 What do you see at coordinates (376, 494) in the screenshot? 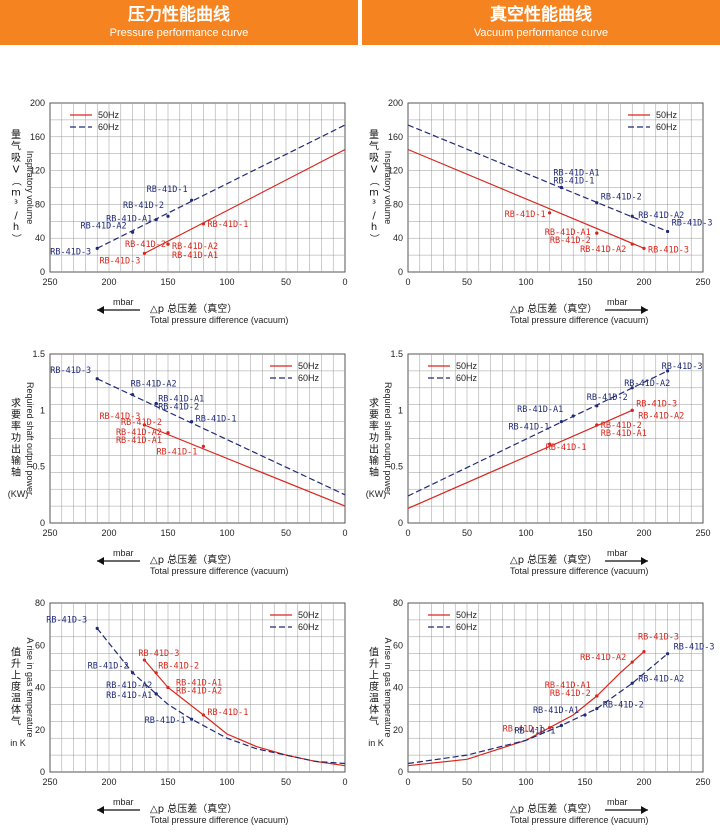
I see `y-axis-unit: (KW)` at bounding box center [376, 494].